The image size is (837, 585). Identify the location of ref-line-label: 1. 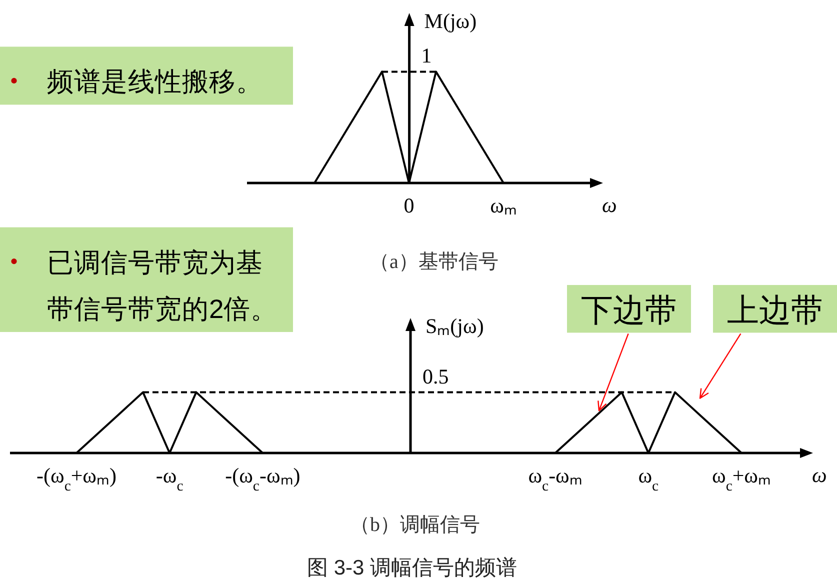
(426, 56).